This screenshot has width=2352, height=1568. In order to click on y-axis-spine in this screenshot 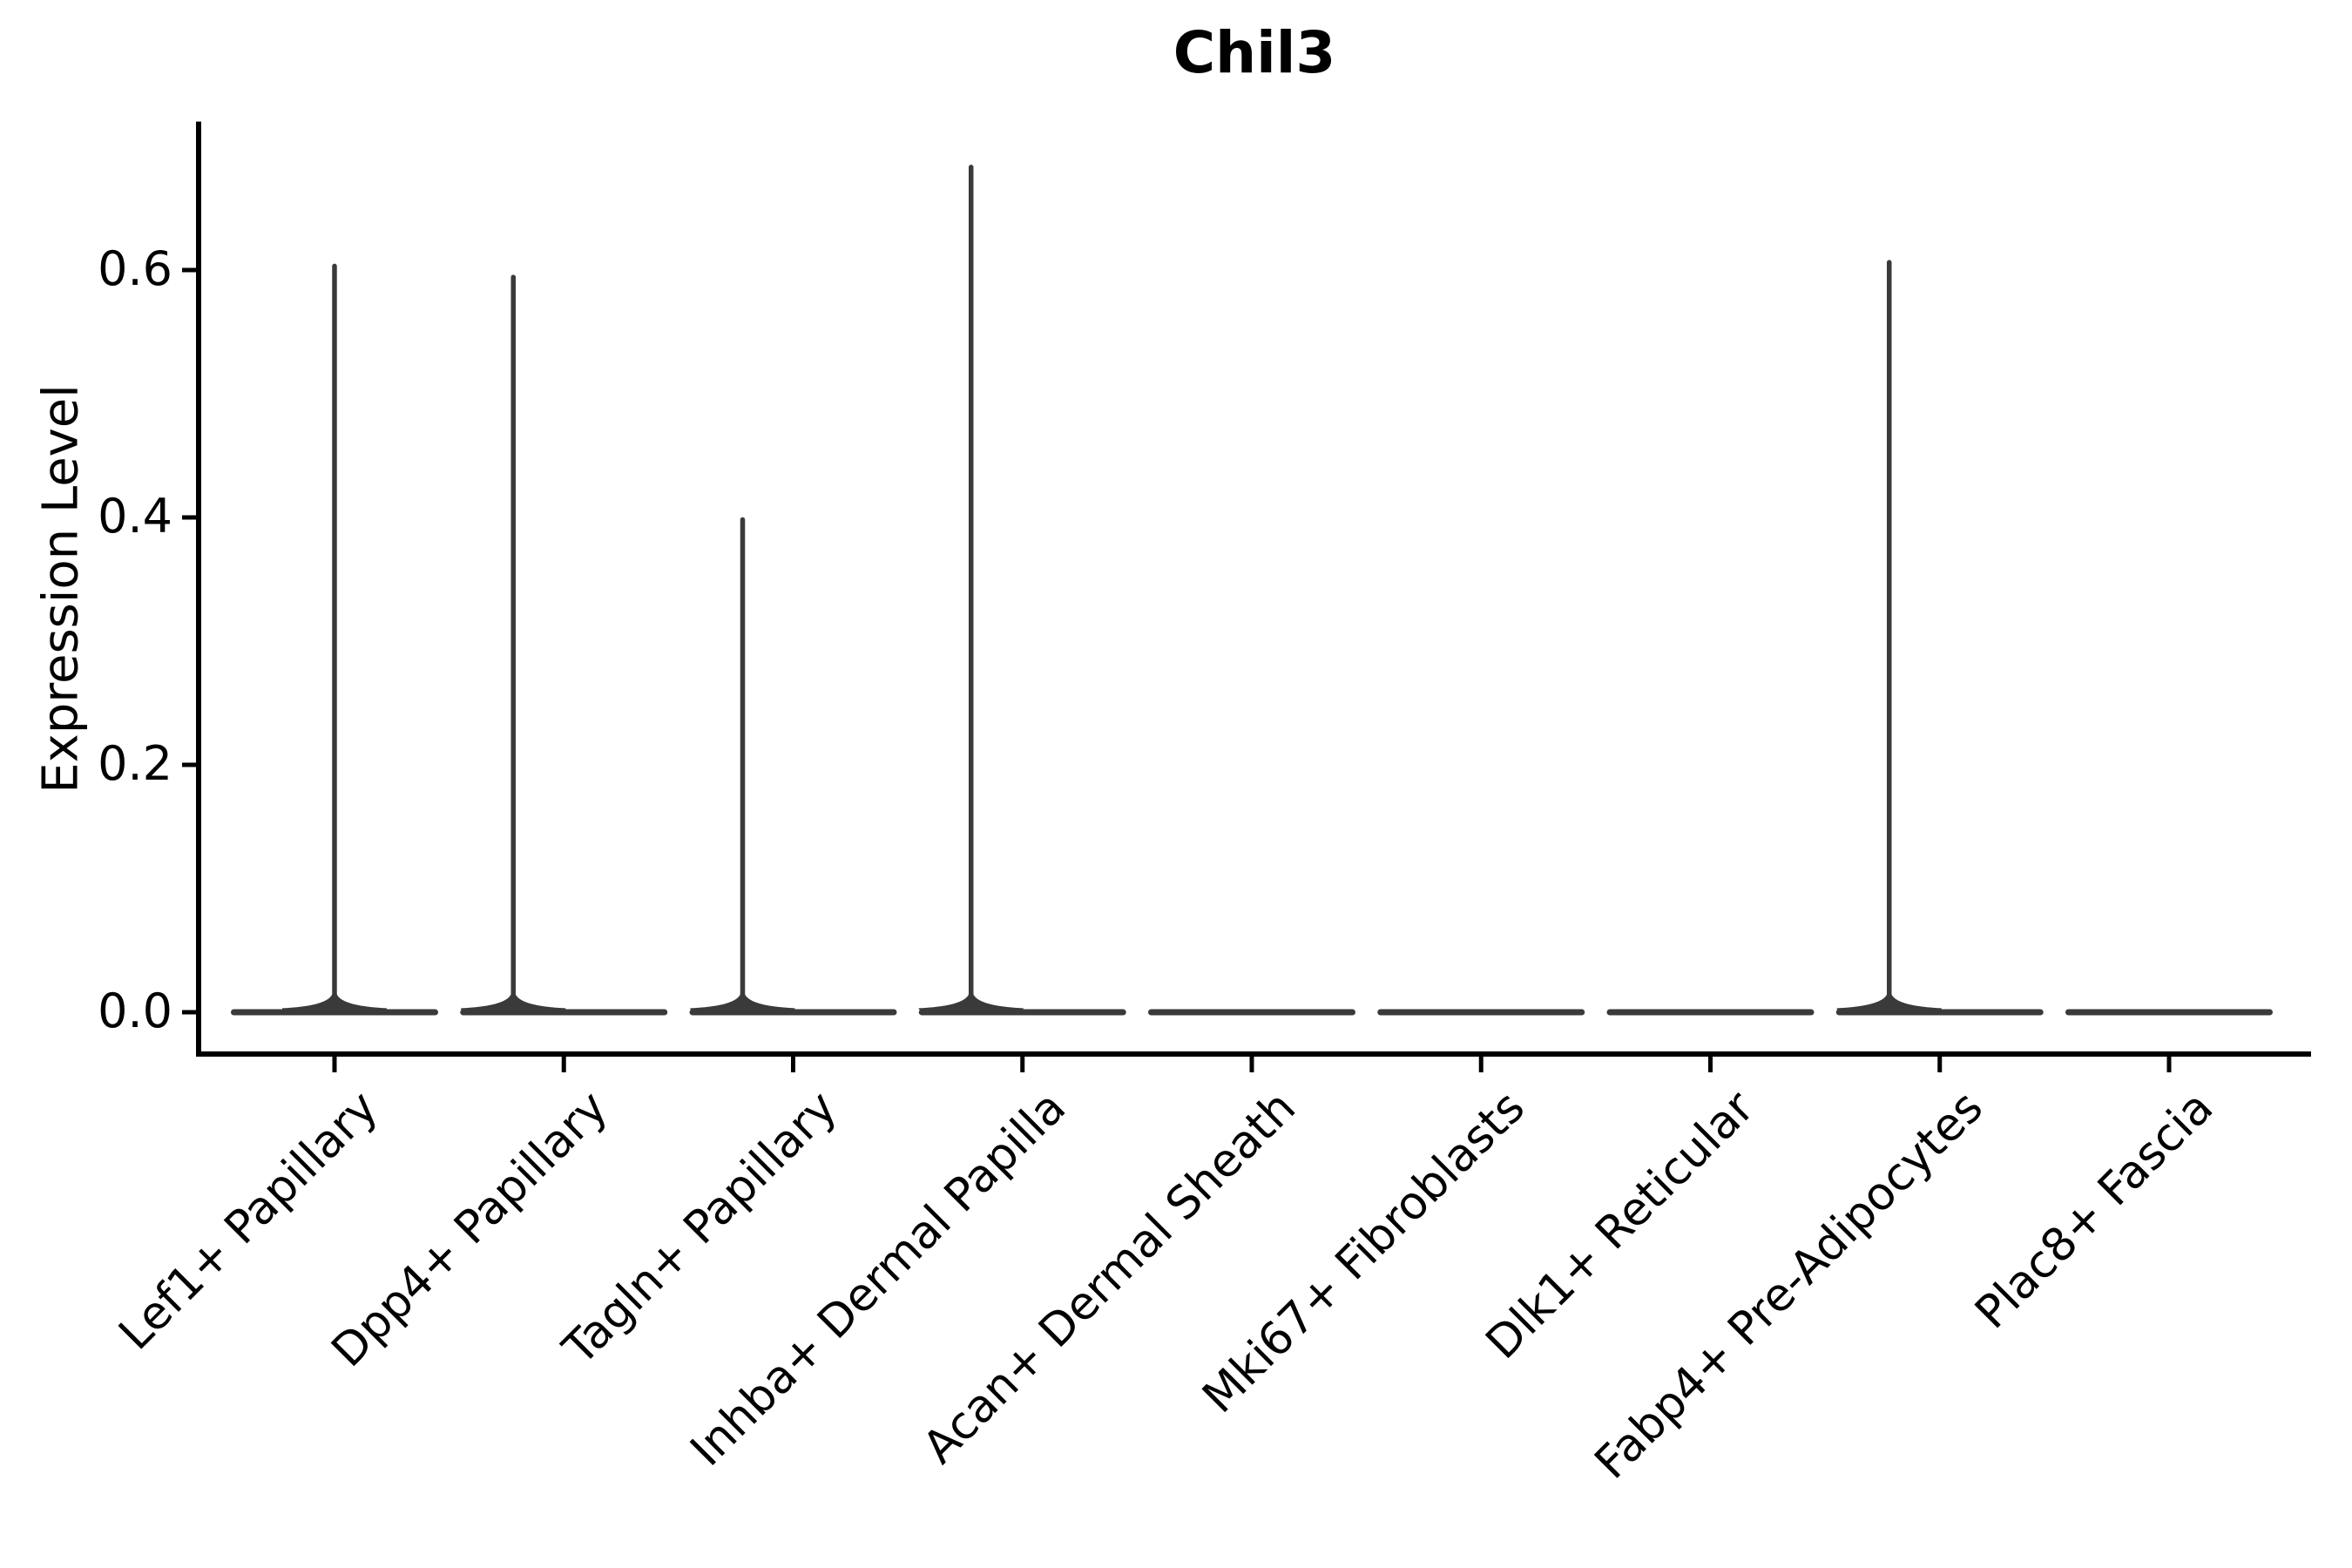, I will do `click(198, 589)`.